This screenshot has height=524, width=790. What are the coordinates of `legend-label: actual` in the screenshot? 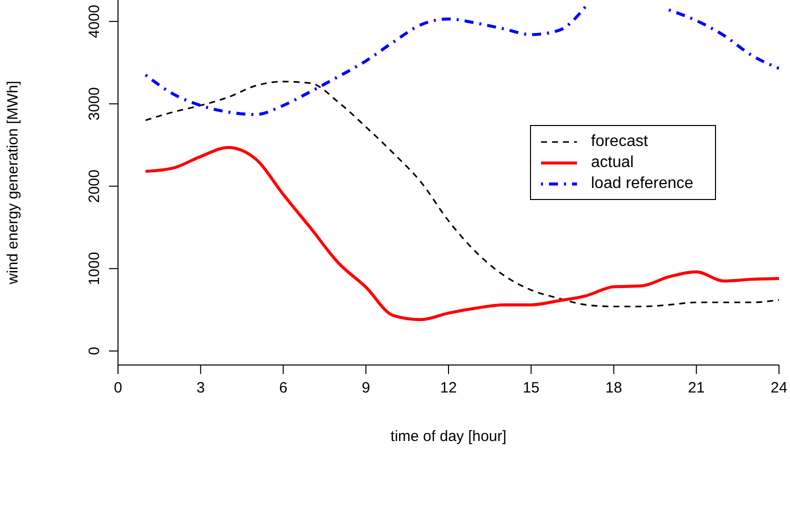 It's located at (612, 163).